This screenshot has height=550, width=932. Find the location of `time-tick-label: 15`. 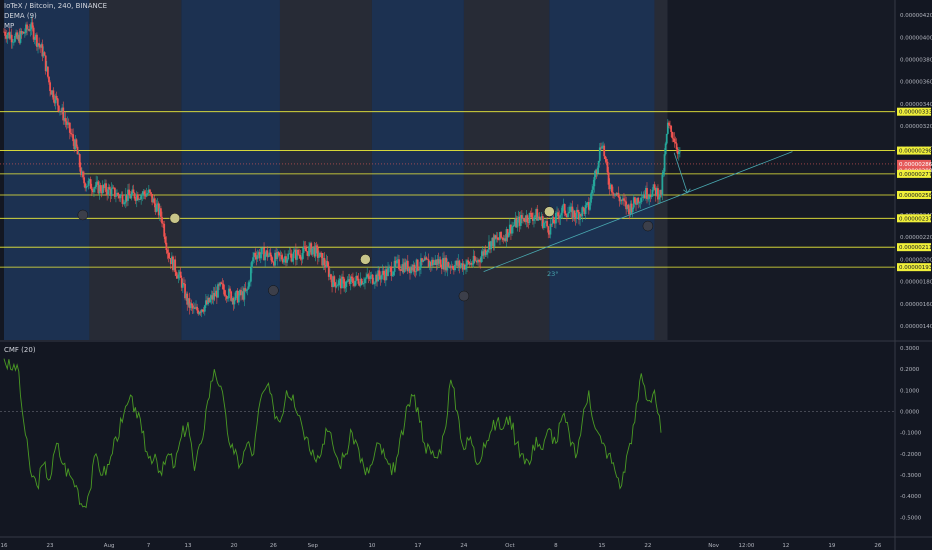

time-tick-label: 15 is located at coordinates (601, 546).